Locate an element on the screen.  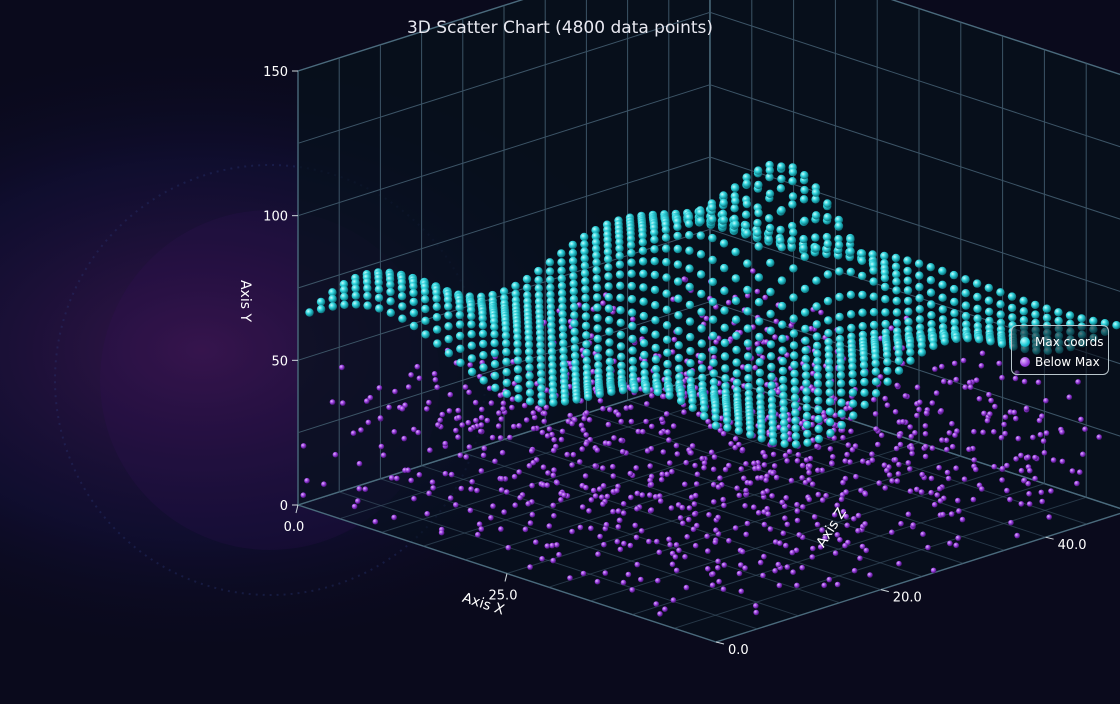
legend-item-max-coords: Max coords is located at coordinates (1062, 342).